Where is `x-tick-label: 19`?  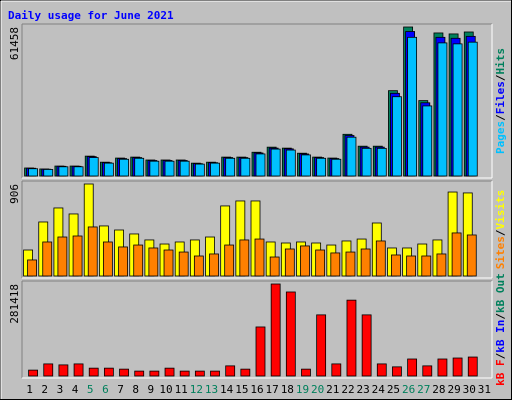 x-tick-label: 19 is located at coordinates (302, 389).